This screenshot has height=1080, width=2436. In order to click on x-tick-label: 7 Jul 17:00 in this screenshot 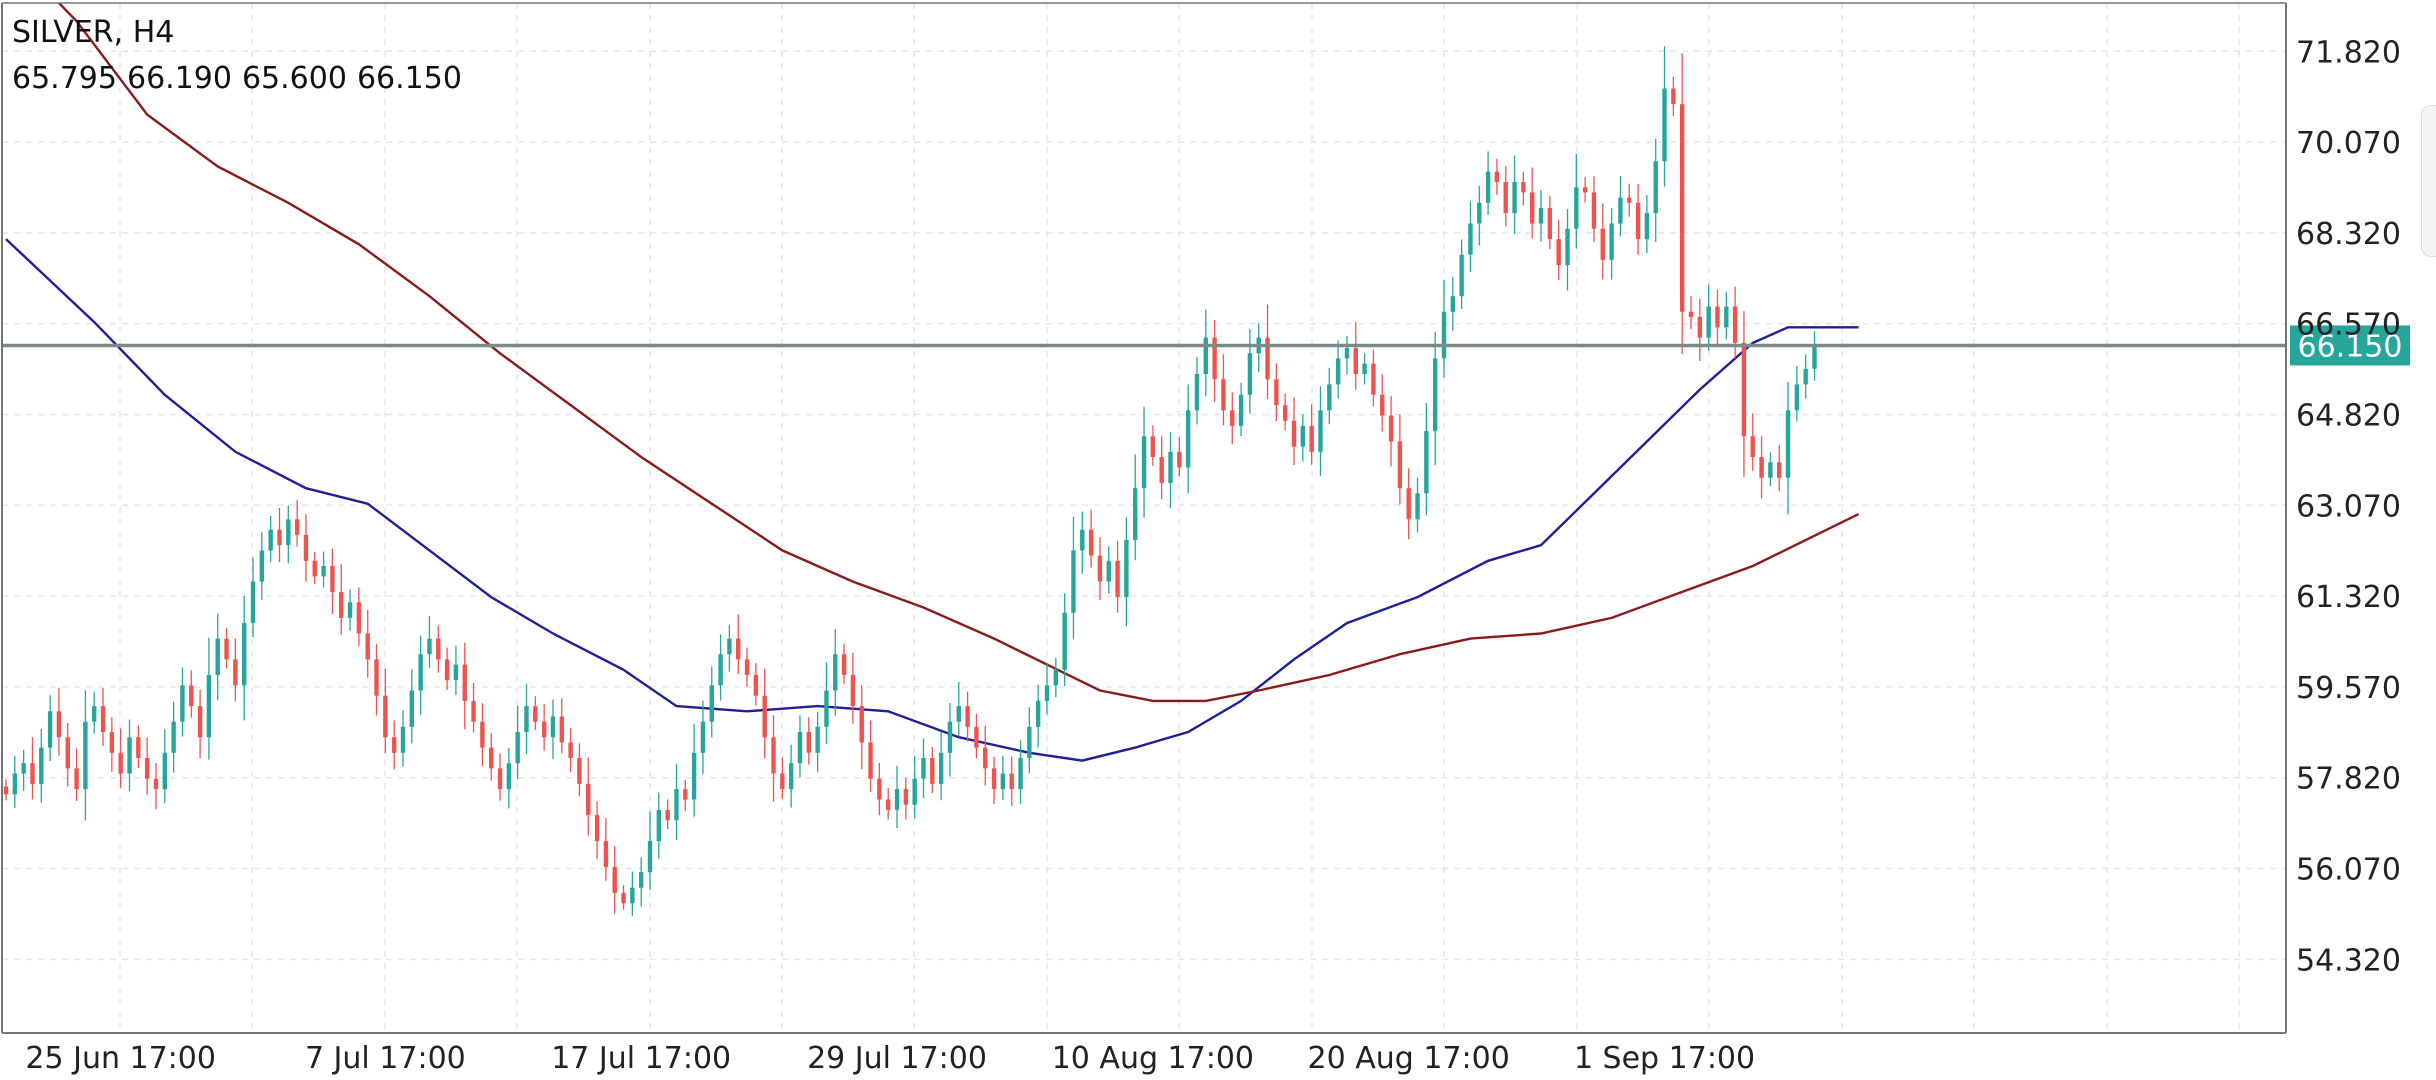, I will do `click(385, 1058)`.